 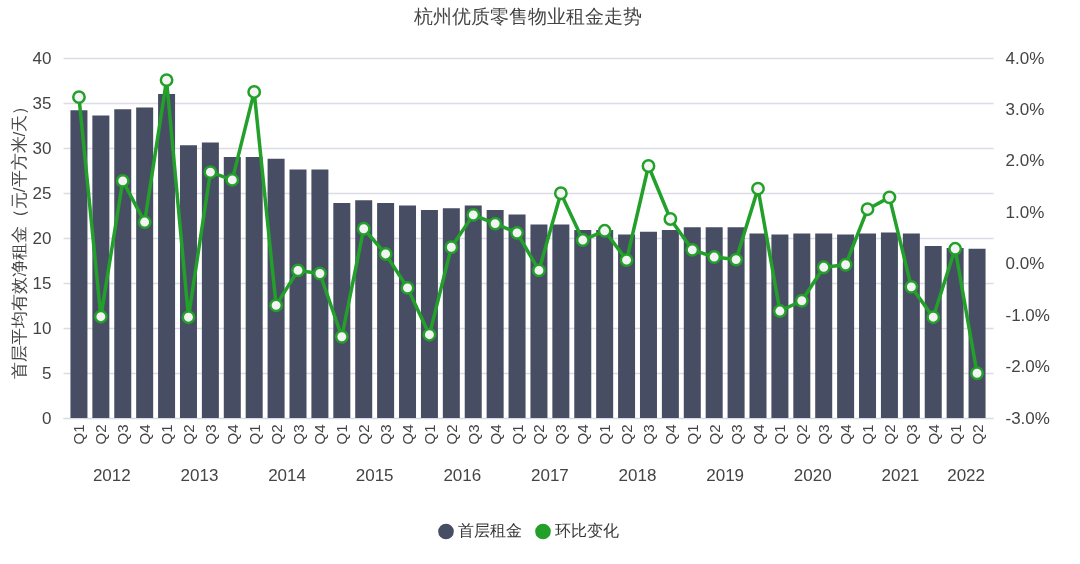 I want to click on text: 2022, so click(x=966, y=475).